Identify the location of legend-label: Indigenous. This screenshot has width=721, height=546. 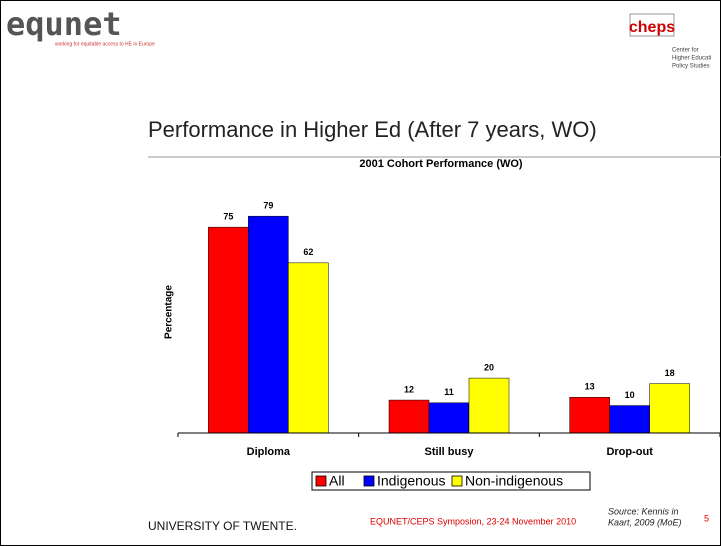
(411, 481).